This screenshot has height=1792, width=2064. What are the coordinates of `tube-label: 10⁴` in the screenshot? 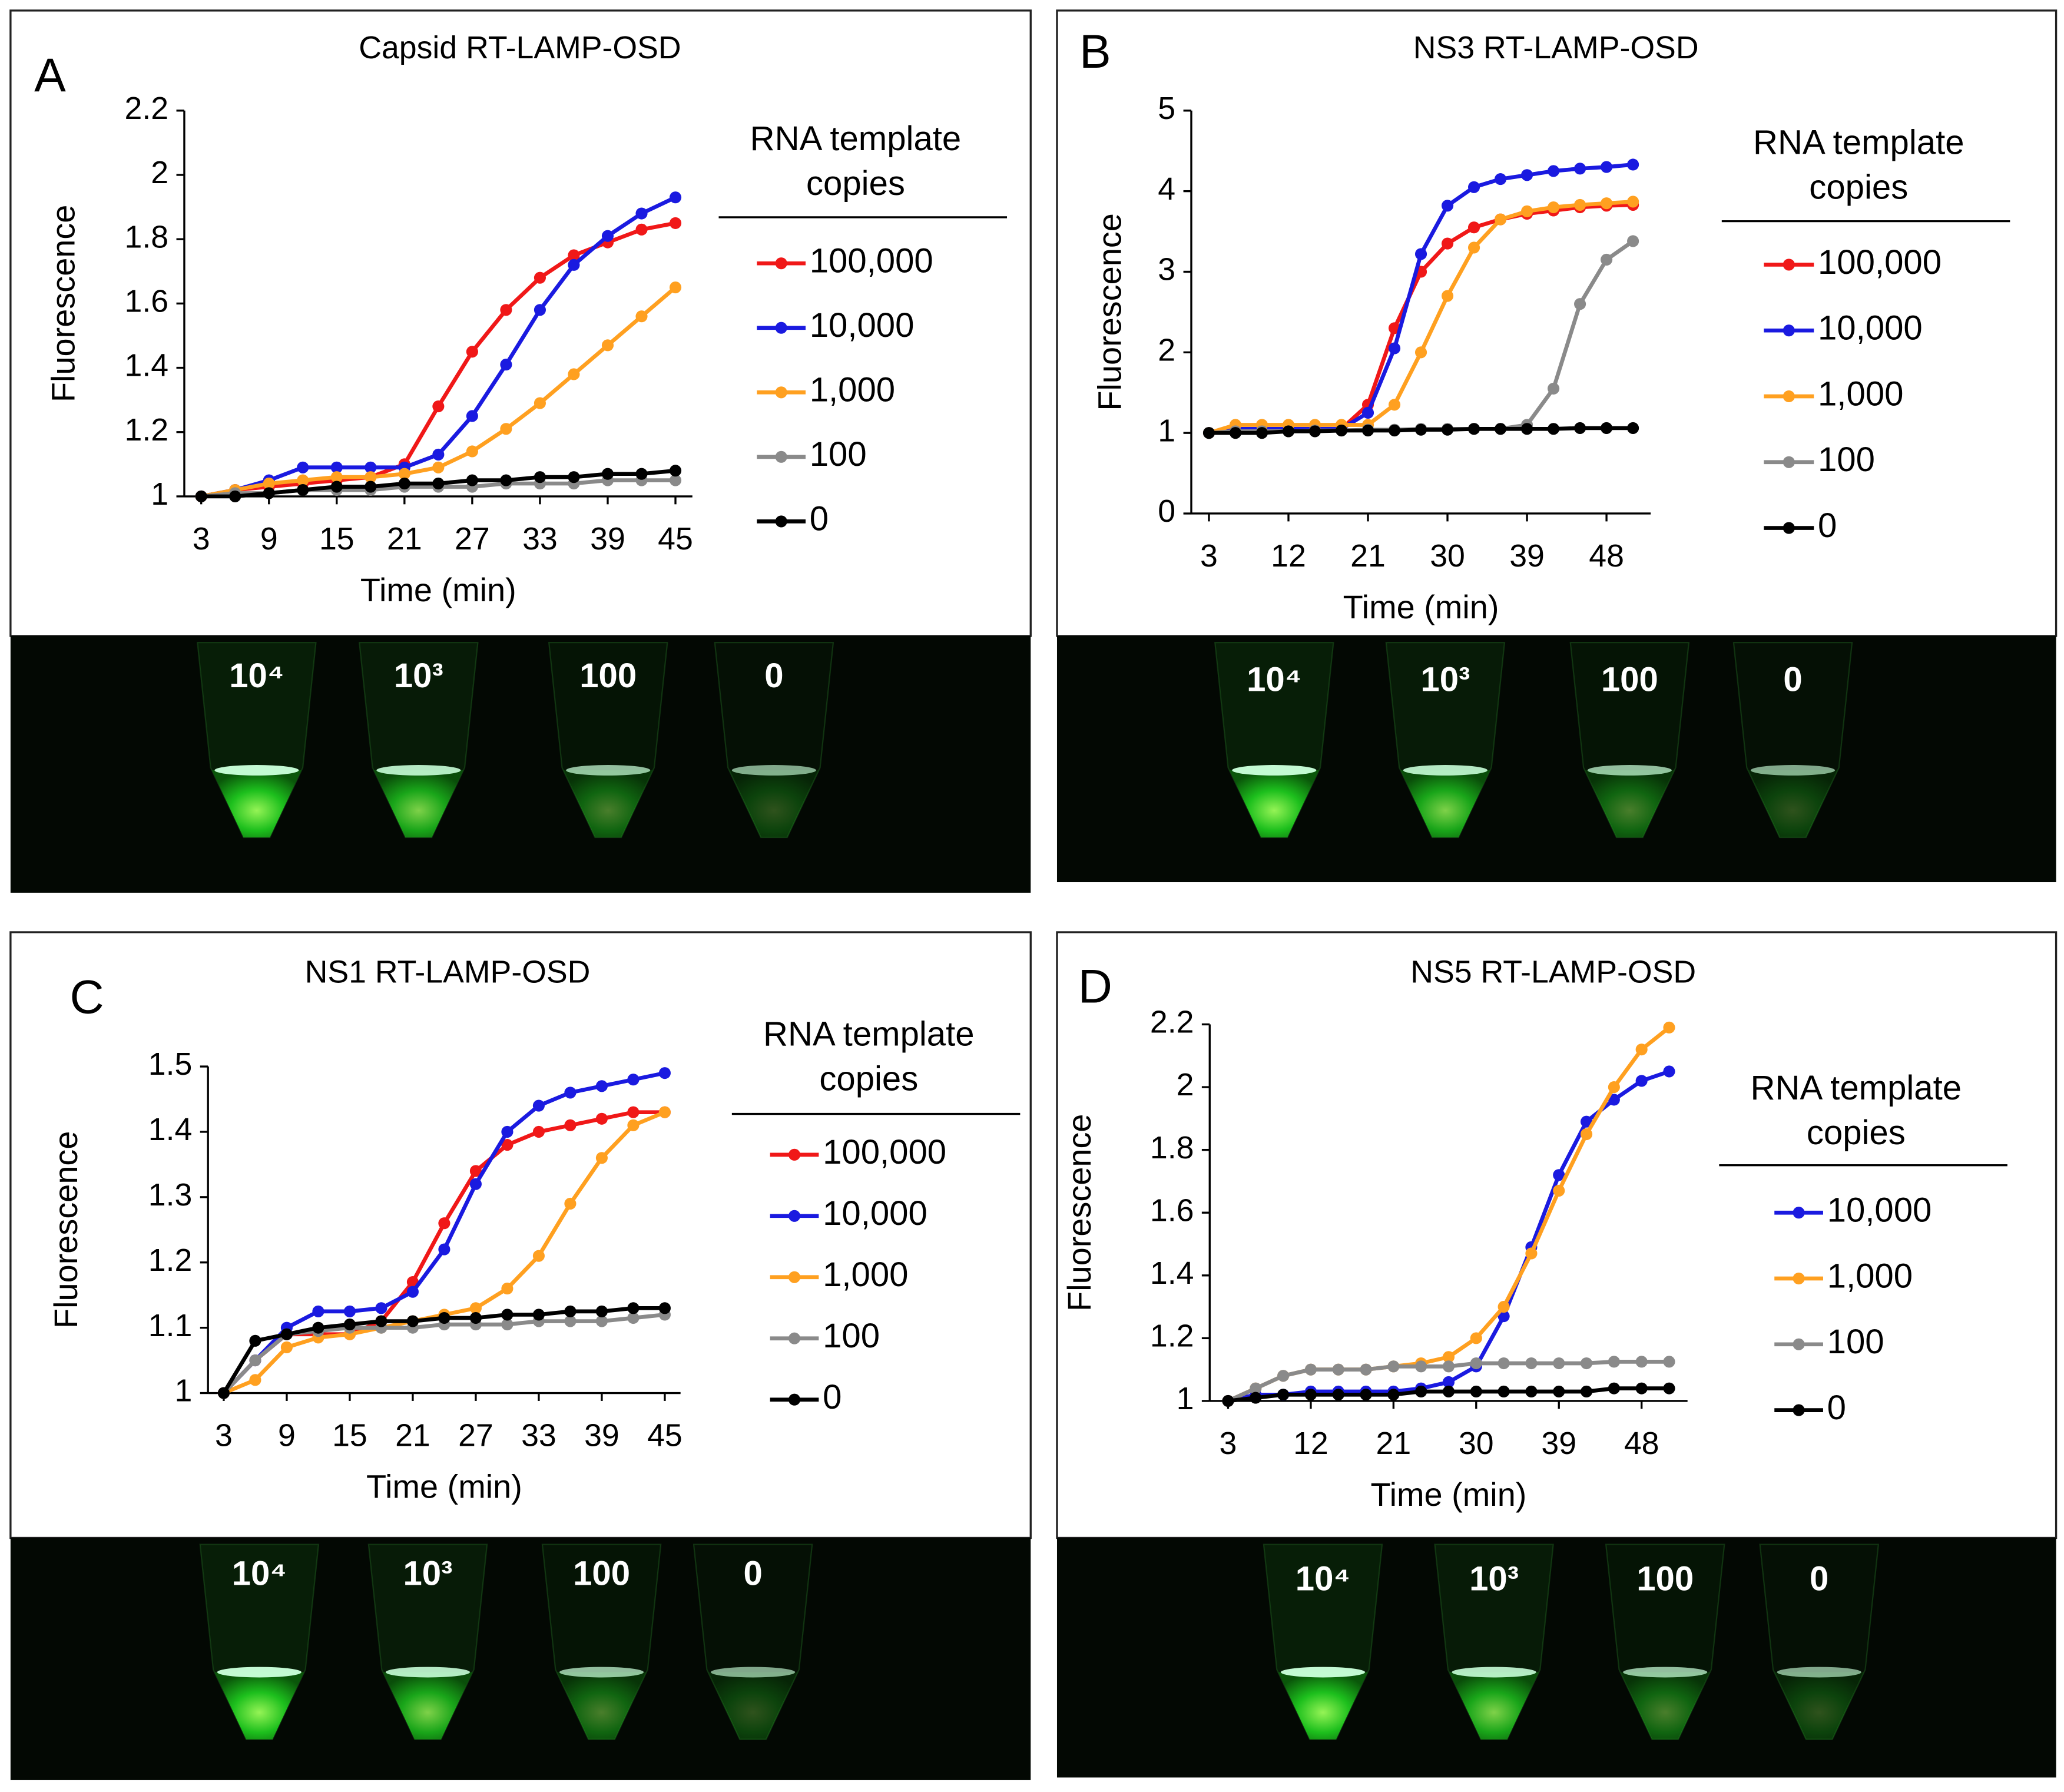 It's located at (259, 1574).